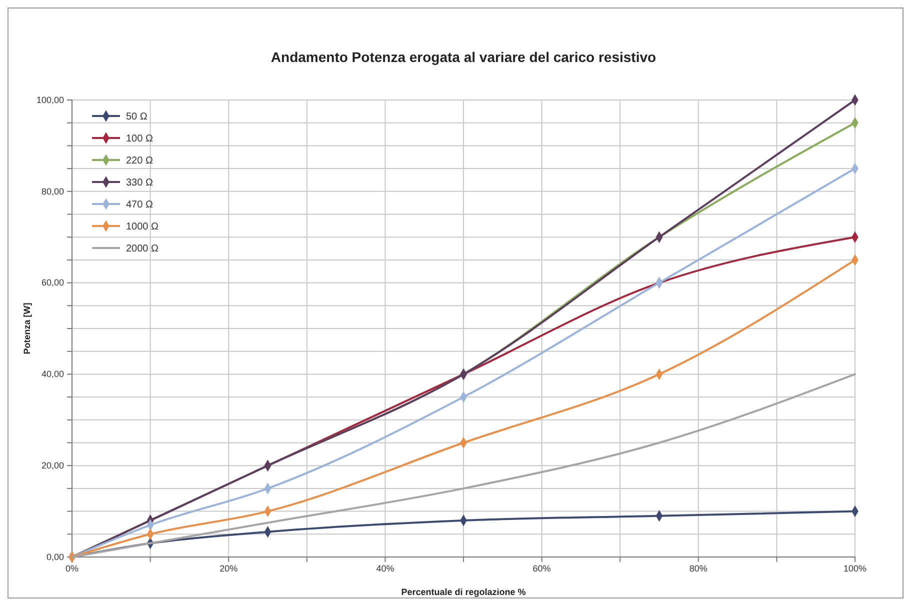  I want to click on x-tick-label: 60%, so click(541, 568).